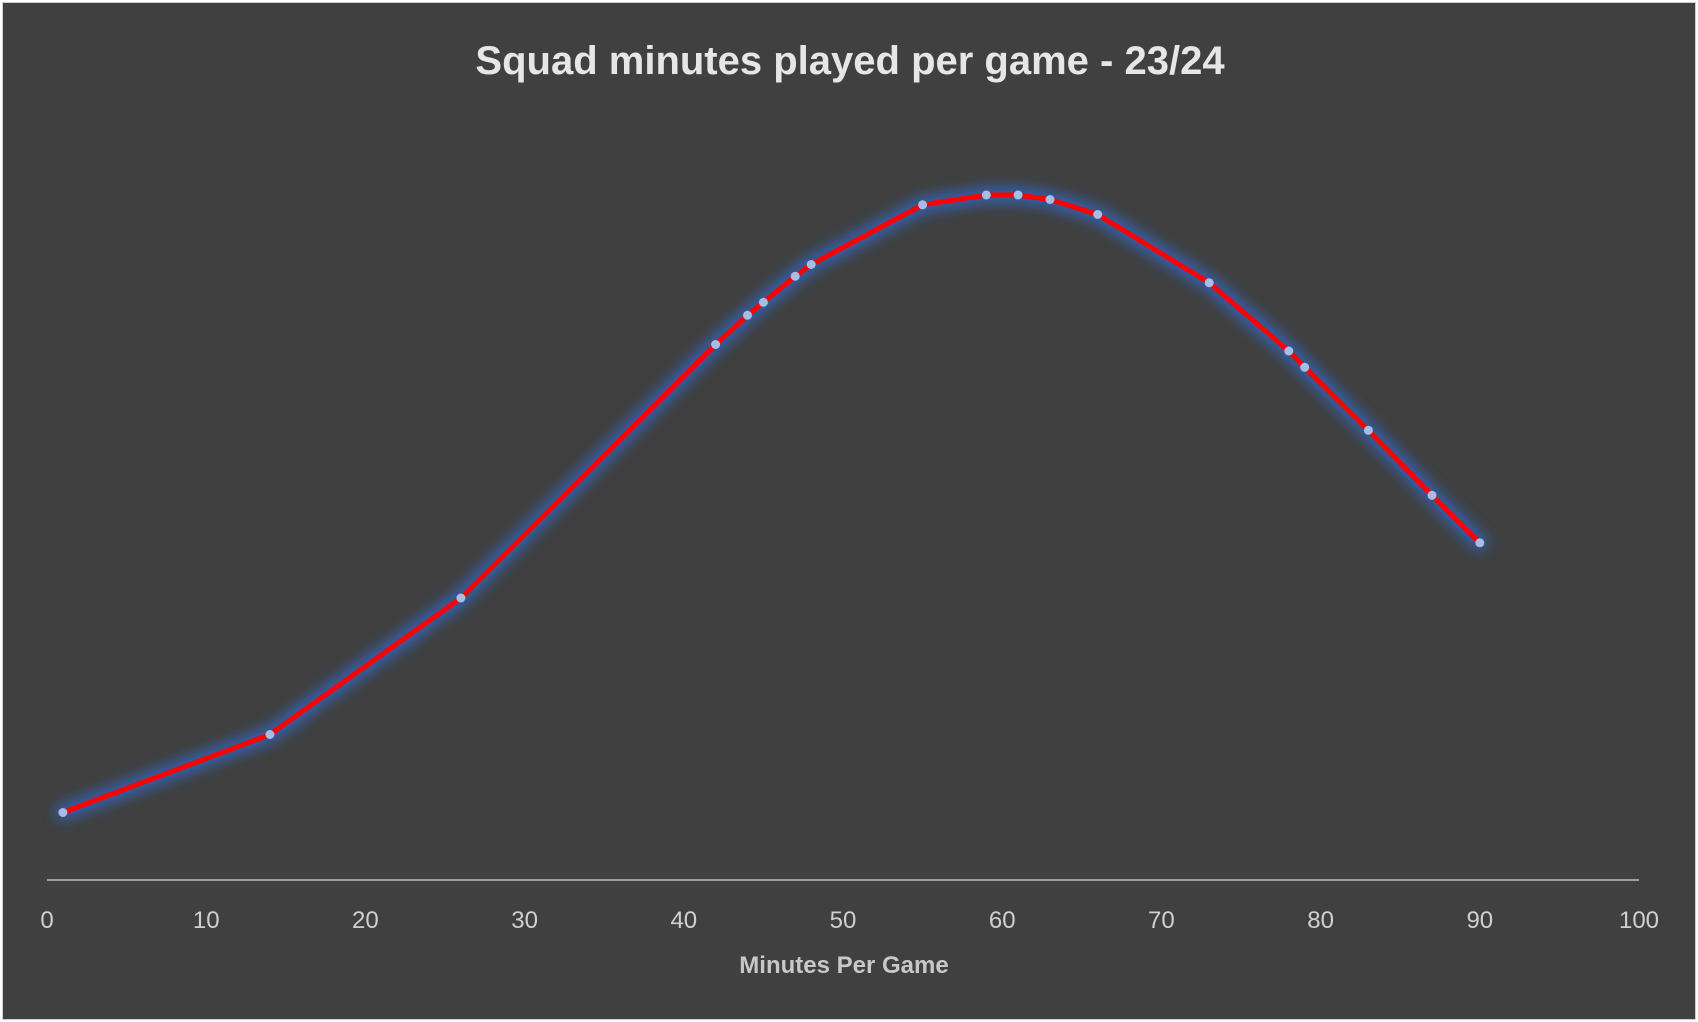 The width and height of the screenshot is (1698, 1022). Describe the element at coordinates (843, 920) in the screenshot. I see `x-tick-label: 50` at that location.